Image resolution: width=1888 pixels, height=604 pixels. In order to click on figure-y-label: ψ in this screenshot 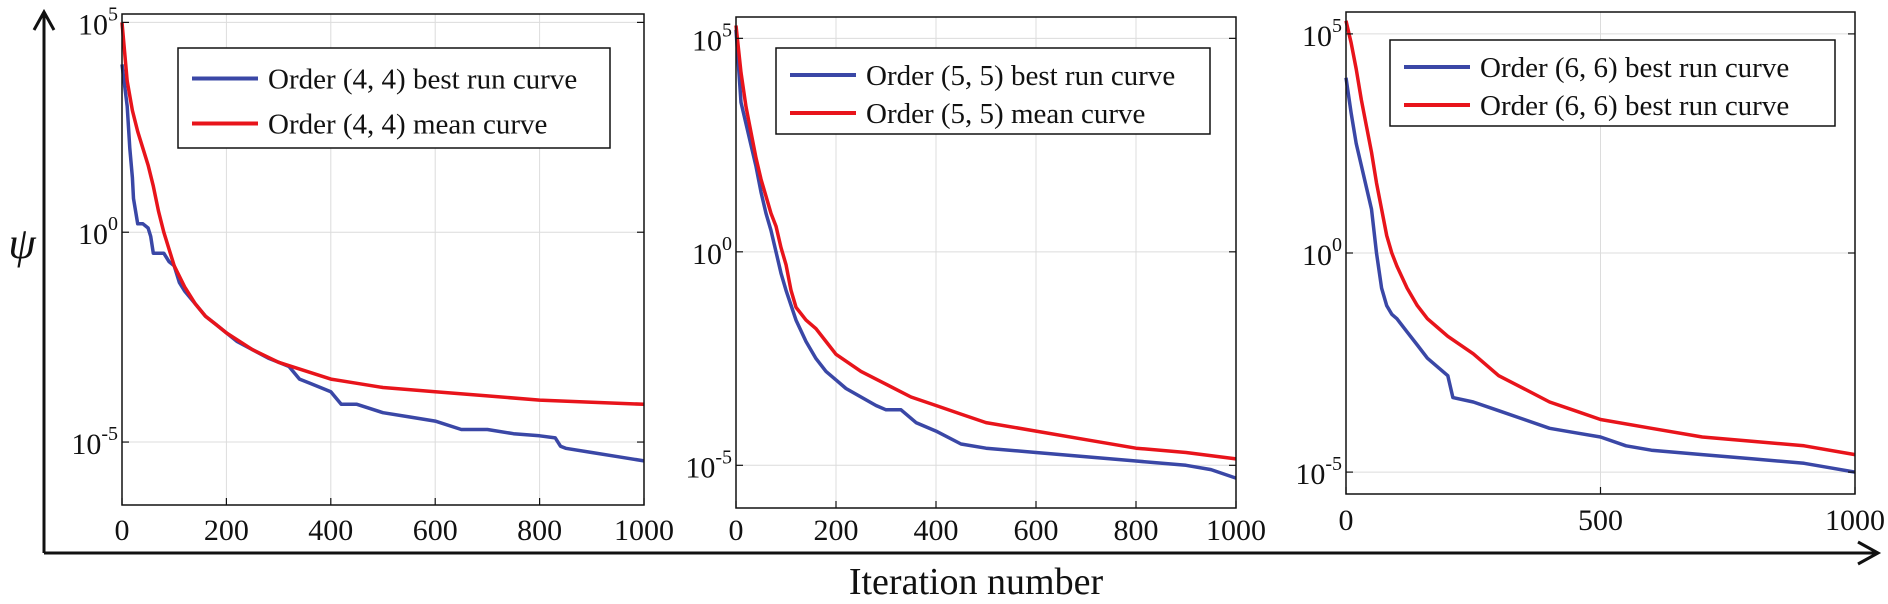, I will do `click(22, 243)`.